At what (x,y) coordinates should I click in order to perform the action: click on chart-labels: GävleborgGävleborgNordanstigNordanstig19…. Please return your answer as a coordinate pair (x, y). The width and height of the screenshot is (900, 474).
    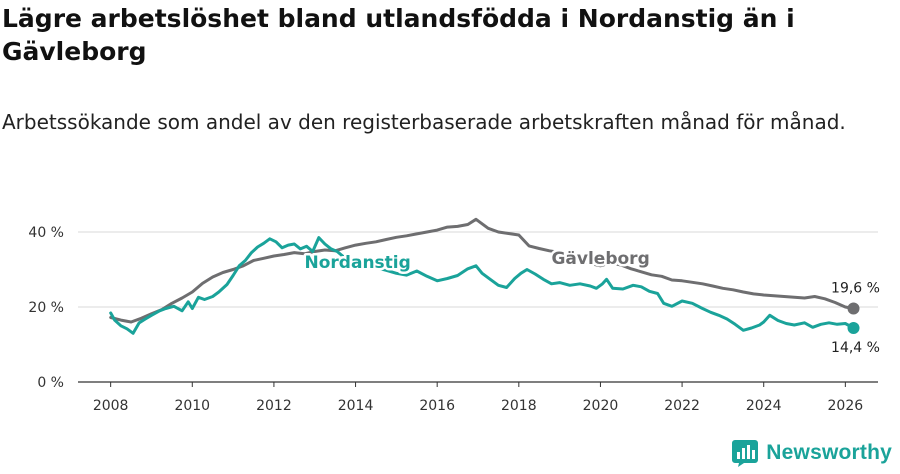
    Looking at the image, I should click on (591, 301).